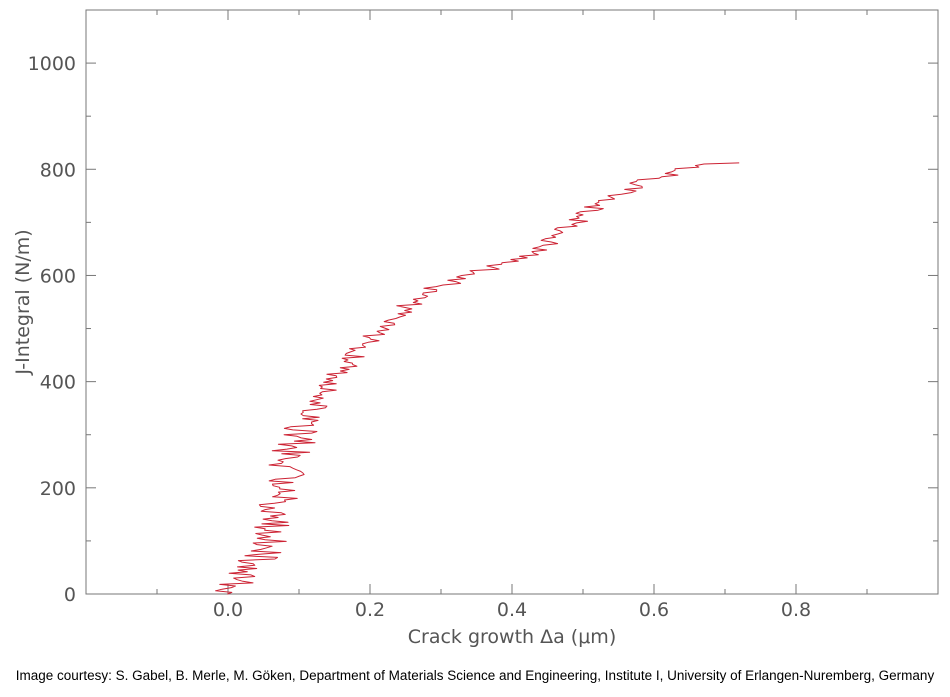  Describe the element at coordinates (512, 637) in the screenshot. I see `x-axis-title: Crack growth Δa (μm)` at that location.